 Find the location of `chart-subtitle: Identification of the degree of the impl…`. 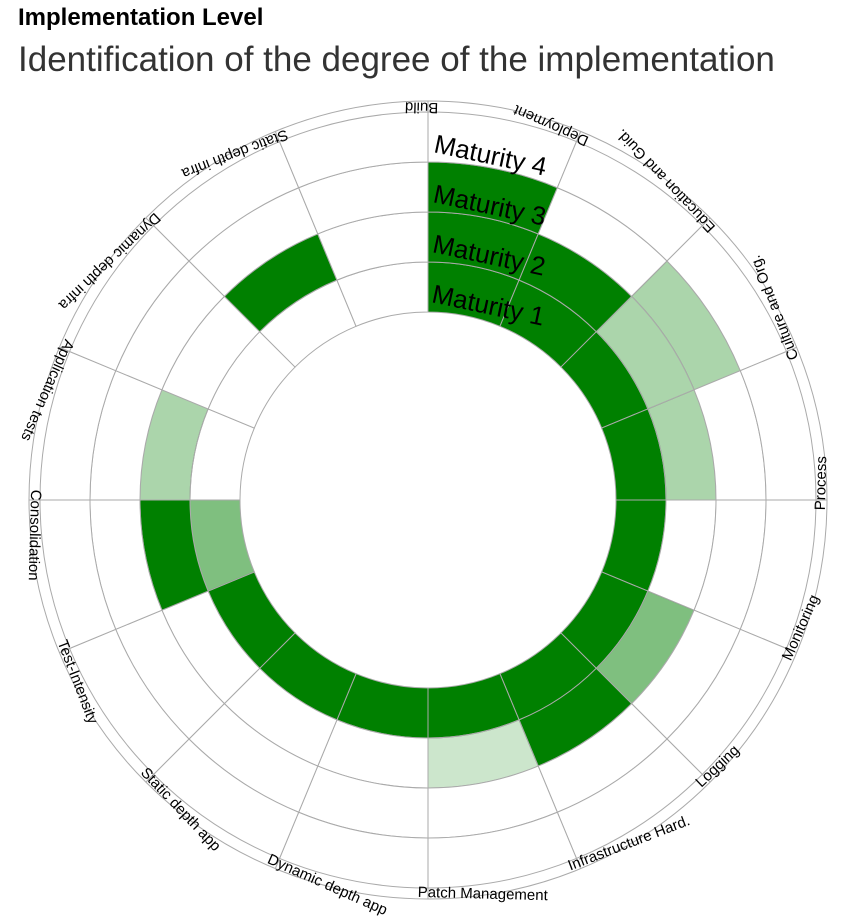

chart-subtitle: Identification of the degree of the impl… is located at coordinates (396, 59).